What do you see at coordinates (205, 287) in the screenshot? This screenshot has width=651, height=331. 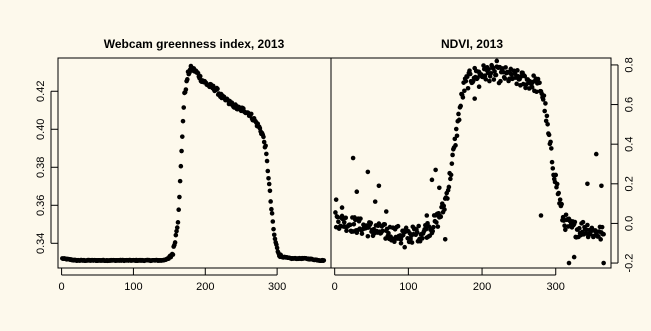 I see `x-tick-label: 200` at bounding box center [205, 287].